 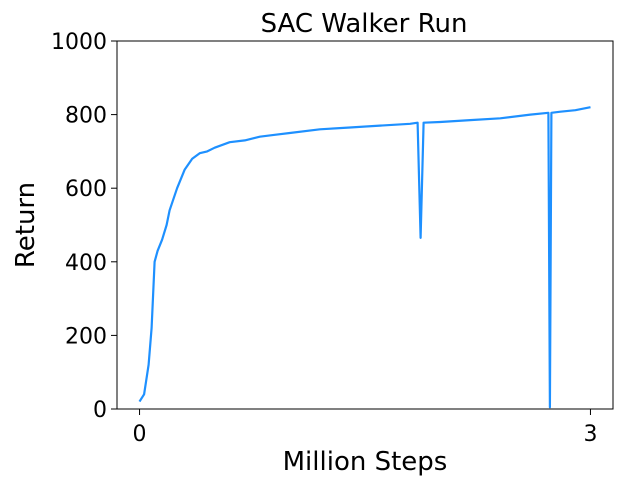 I want to click on y-tick-label: 400, so click(x=86, y=263).